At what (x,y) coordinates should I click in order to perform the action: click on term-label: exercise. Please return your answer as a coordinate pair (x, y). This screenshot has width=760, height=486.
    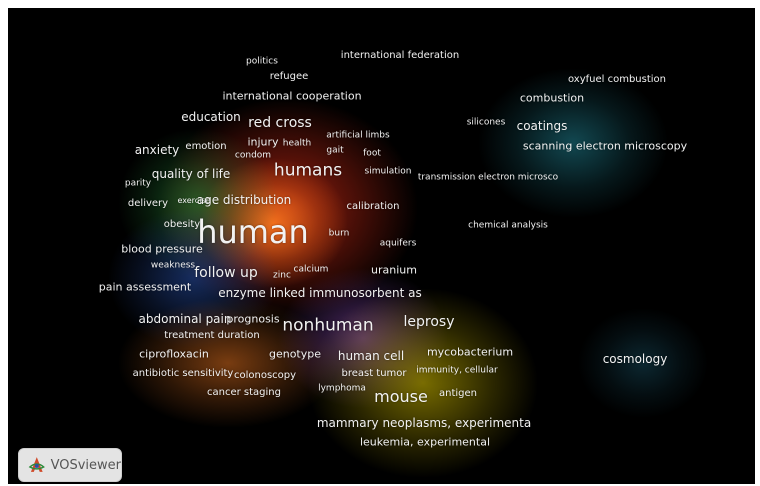
    Looking at the image, I should click on (194, 200).